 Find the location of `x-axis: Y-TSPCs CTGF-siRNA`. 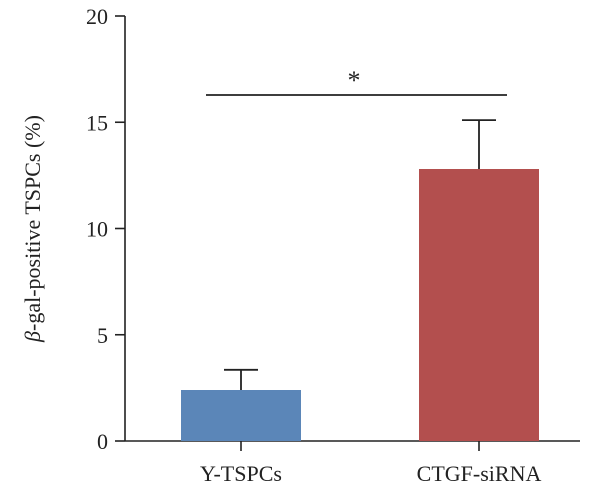

x-axis: Y-TSPCs CTGF-siRNA is located at coordinates (352, 463).